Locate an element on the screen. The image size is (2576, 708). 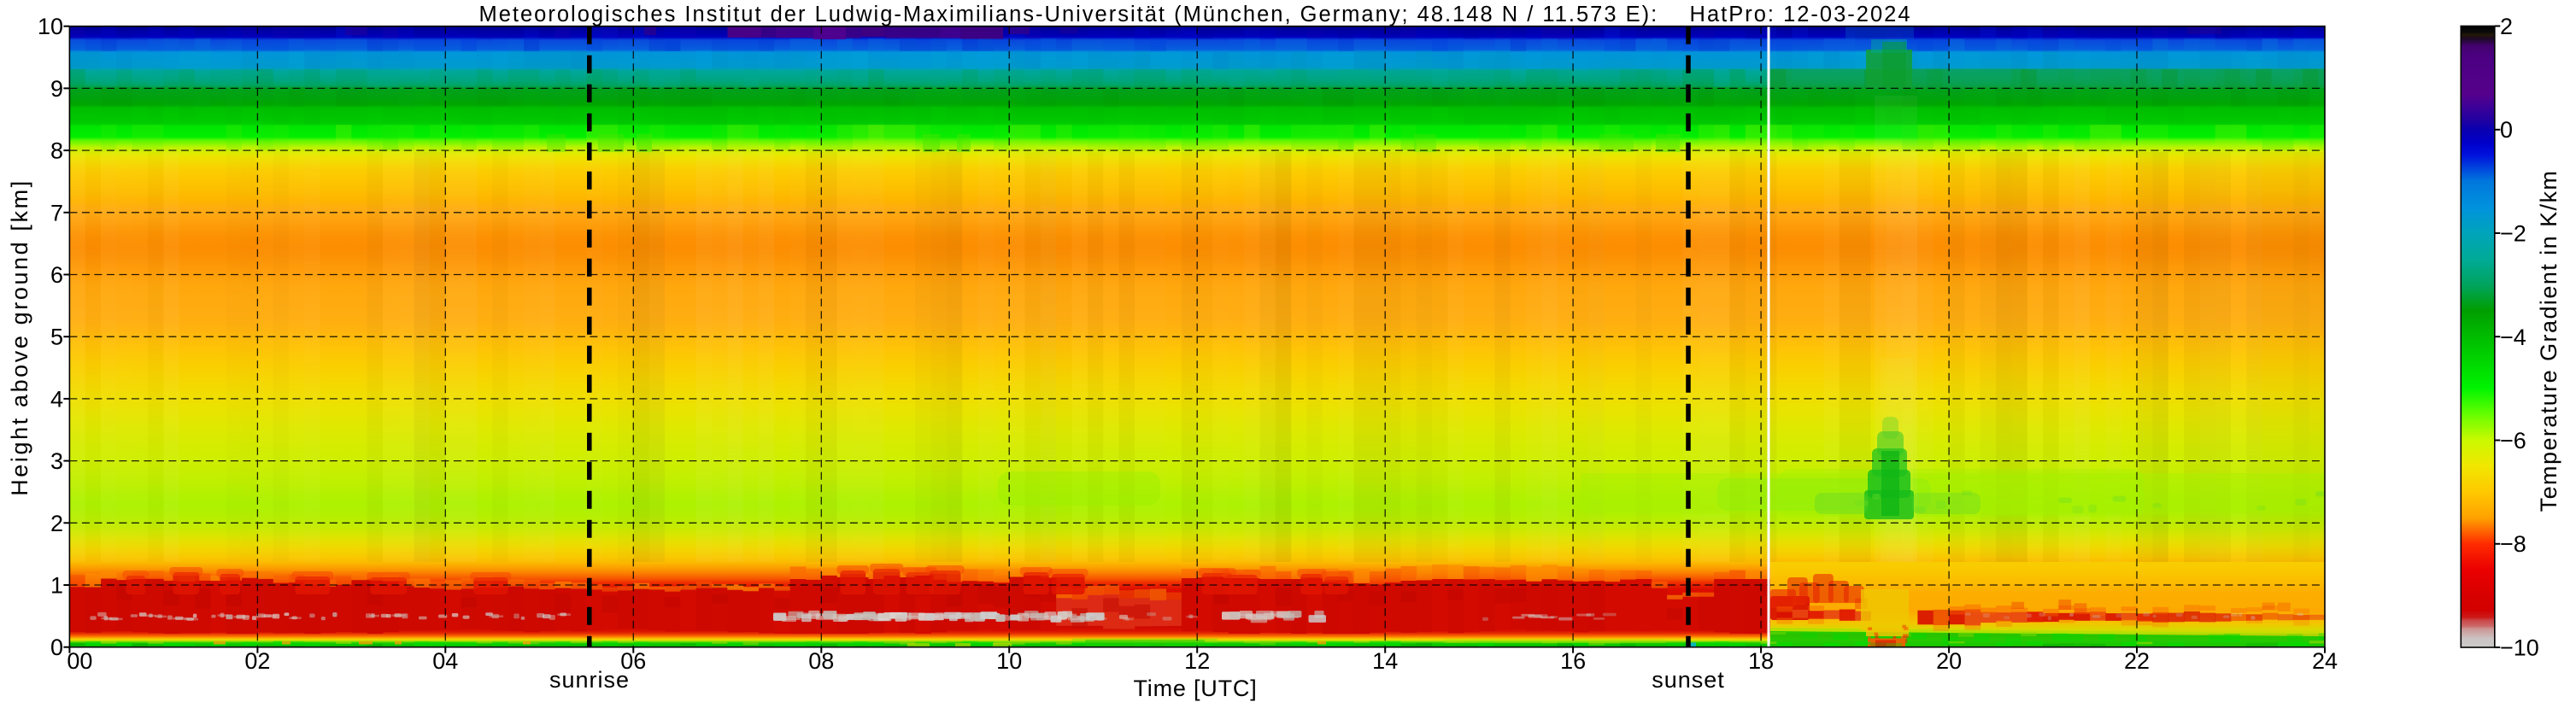
svg-text: Temperature Gradient in K/km is located at coordinates (2548, 341).